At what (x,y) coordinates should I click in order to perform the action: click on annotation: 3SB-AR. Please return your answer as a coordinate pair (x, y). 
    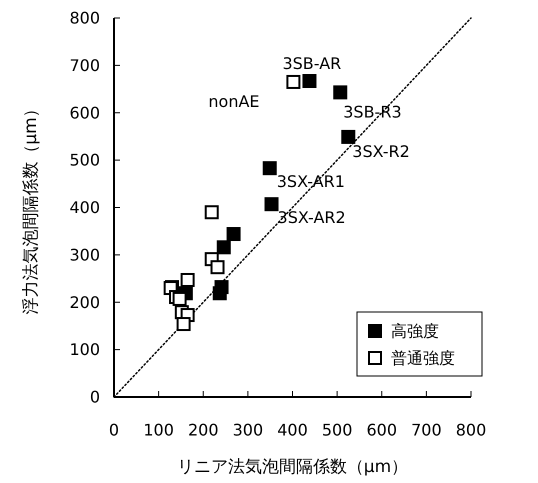
    Looking at the image, I should click on (312, 64).